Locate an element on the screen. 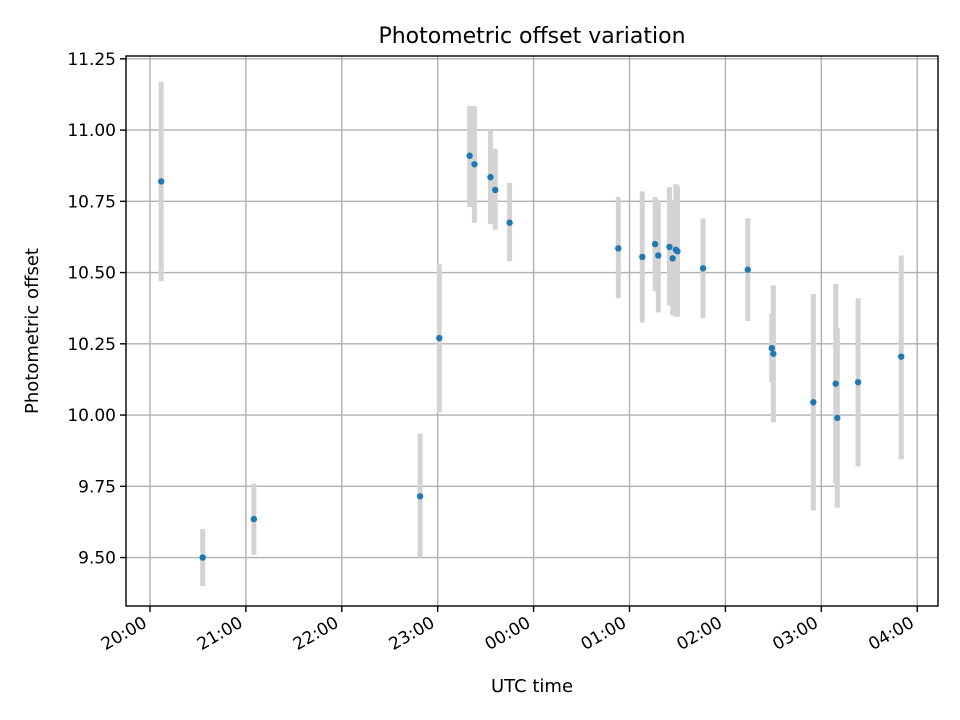  y-tick-label: 11.25 is located at coordinates (91, 60).